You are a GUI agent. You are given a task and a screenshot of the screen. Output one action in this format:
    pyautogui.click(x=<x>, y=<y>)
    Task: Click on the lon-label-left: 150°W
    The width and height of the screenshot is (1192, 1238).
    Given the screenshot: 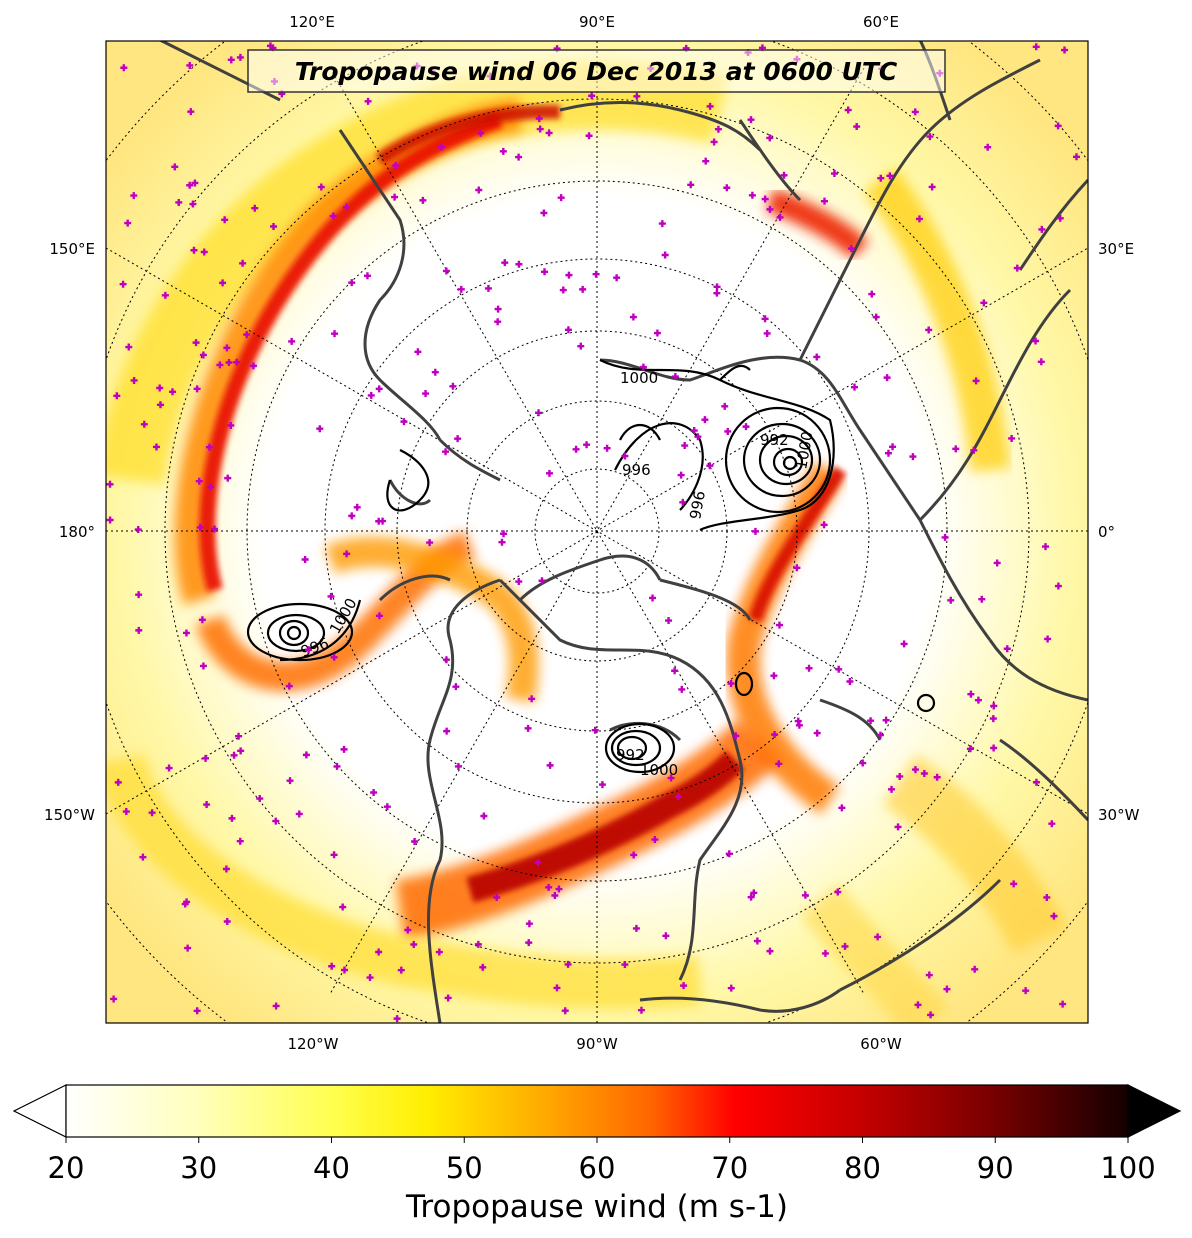 What is the action you would take?
    pyautogui.click(x=69, y=815)
    